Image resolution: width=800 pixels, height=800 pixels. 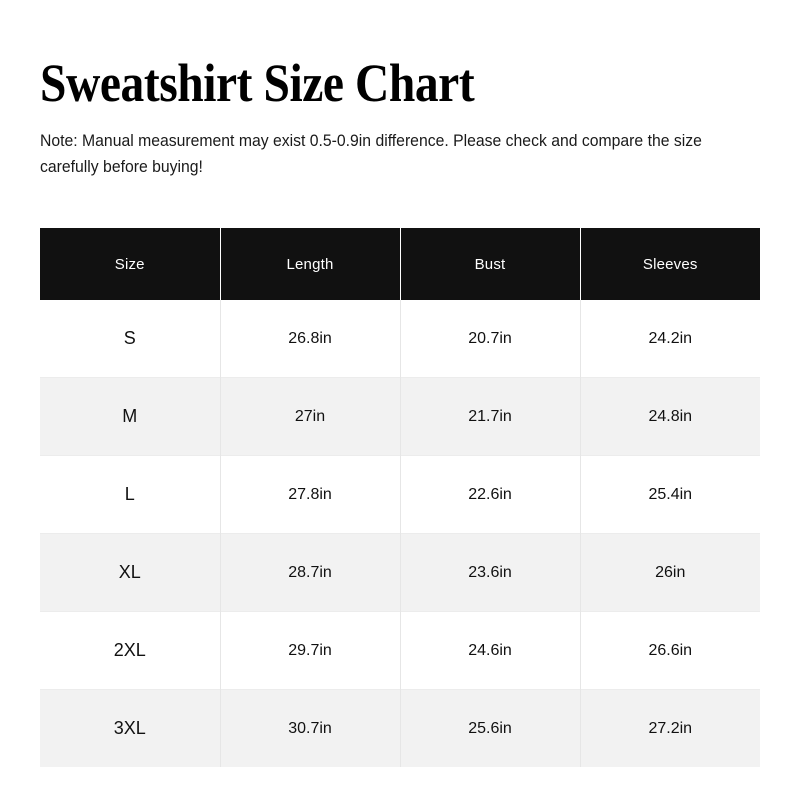 I want to click on table-row: L 27.8in 22.6in 25.4in, so click(x=400, y=494).